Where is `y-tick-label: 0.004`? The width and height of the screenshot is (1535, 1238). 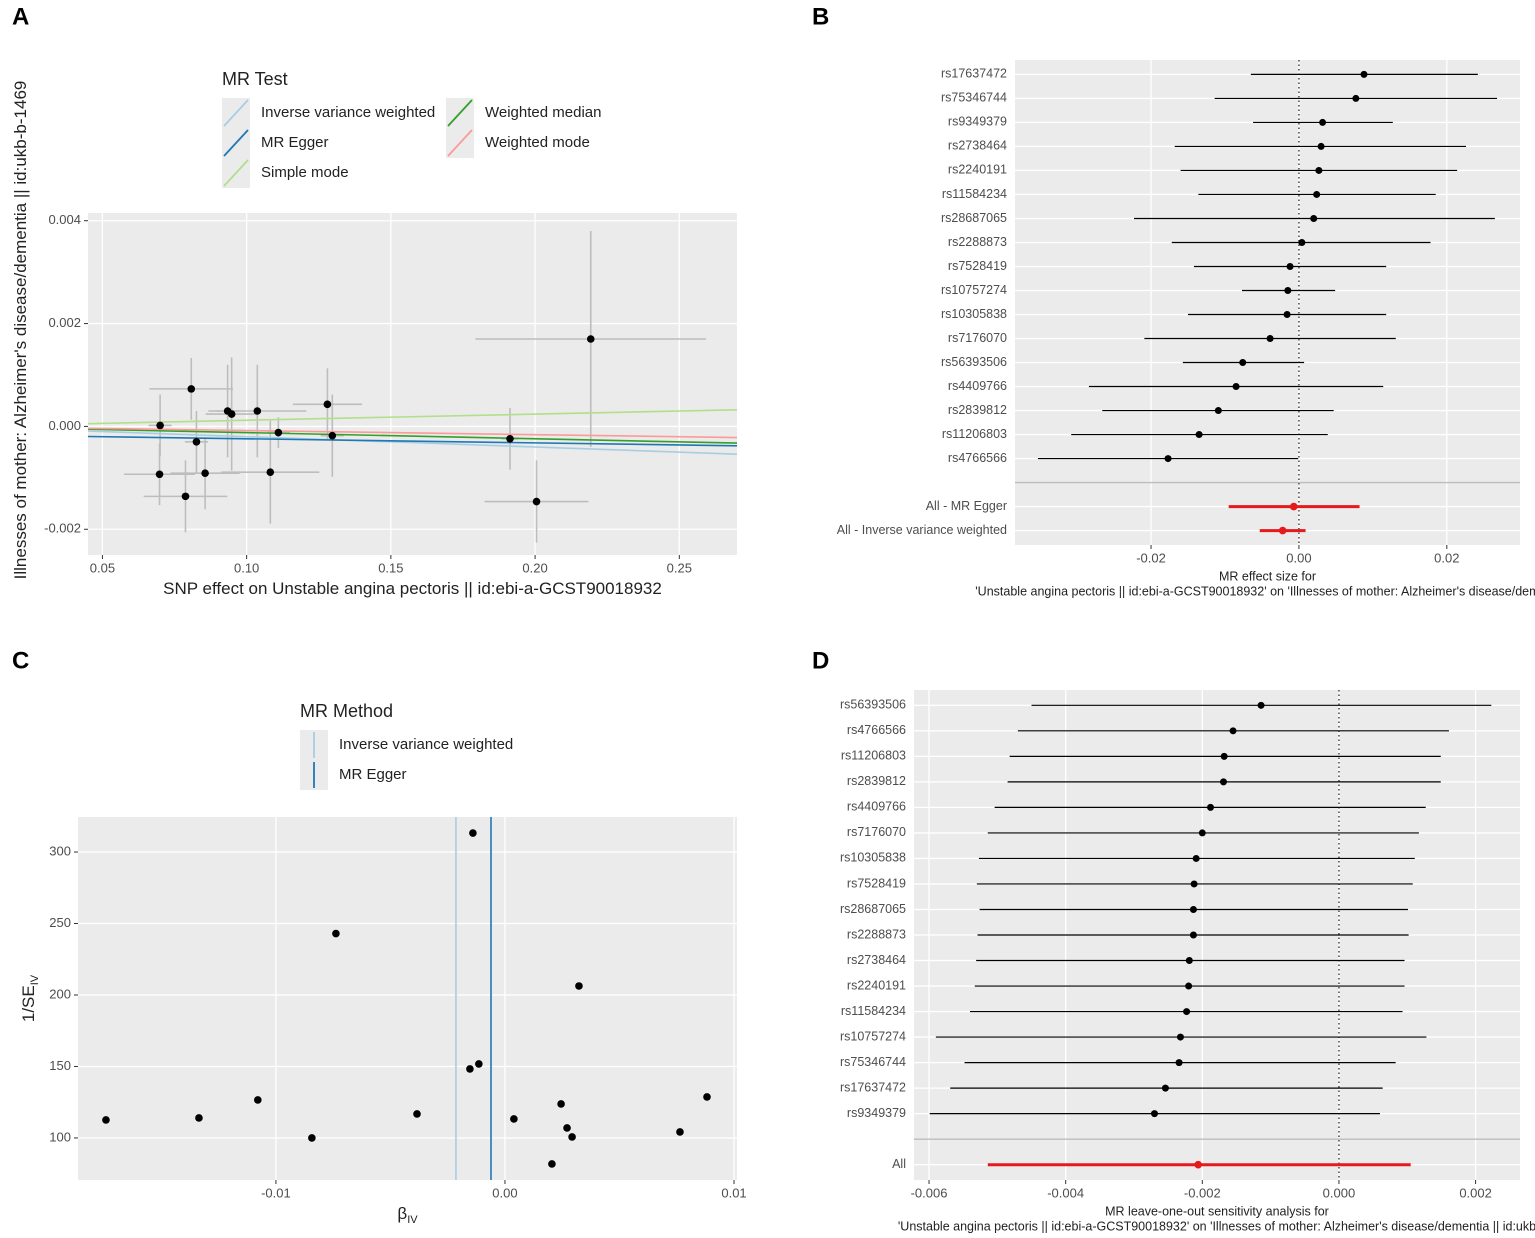
y-tick-label: 0.004 is located at coordinates (64, 219).